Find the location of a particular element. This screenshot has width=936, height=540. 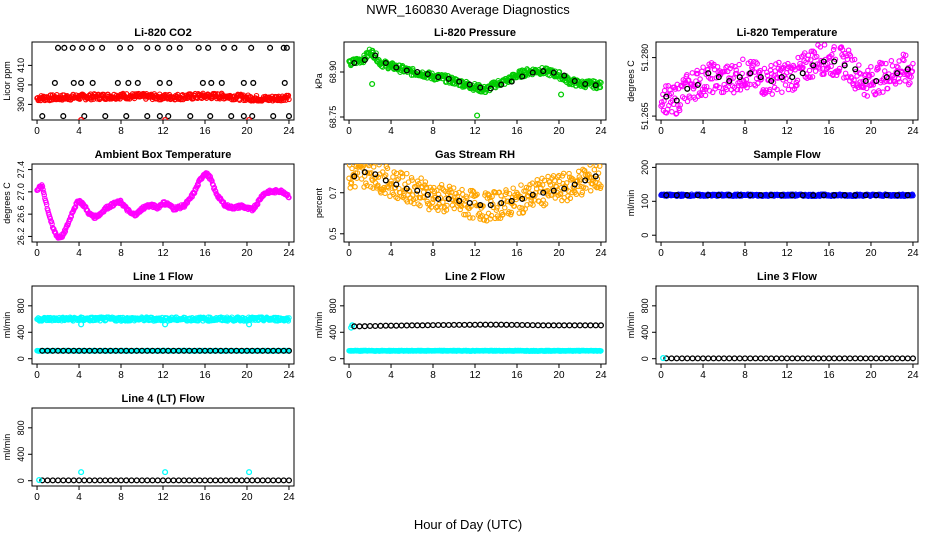

series-line4-avg is located at coordinates (166, 480).